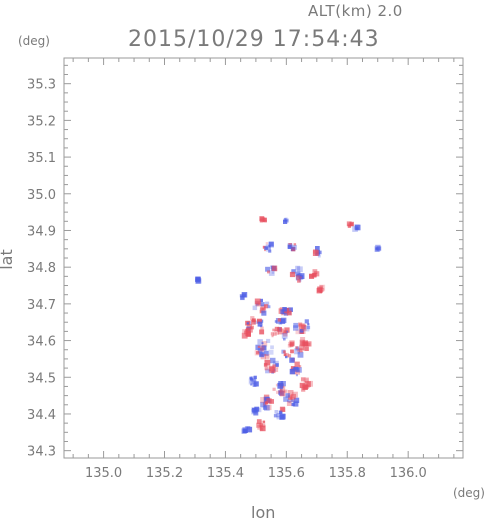 This screenshot has width=491, height=522. Describe the element at coordinates (41, 231) in the screenshot. I see `y-tick-label: 34.9` at that location.